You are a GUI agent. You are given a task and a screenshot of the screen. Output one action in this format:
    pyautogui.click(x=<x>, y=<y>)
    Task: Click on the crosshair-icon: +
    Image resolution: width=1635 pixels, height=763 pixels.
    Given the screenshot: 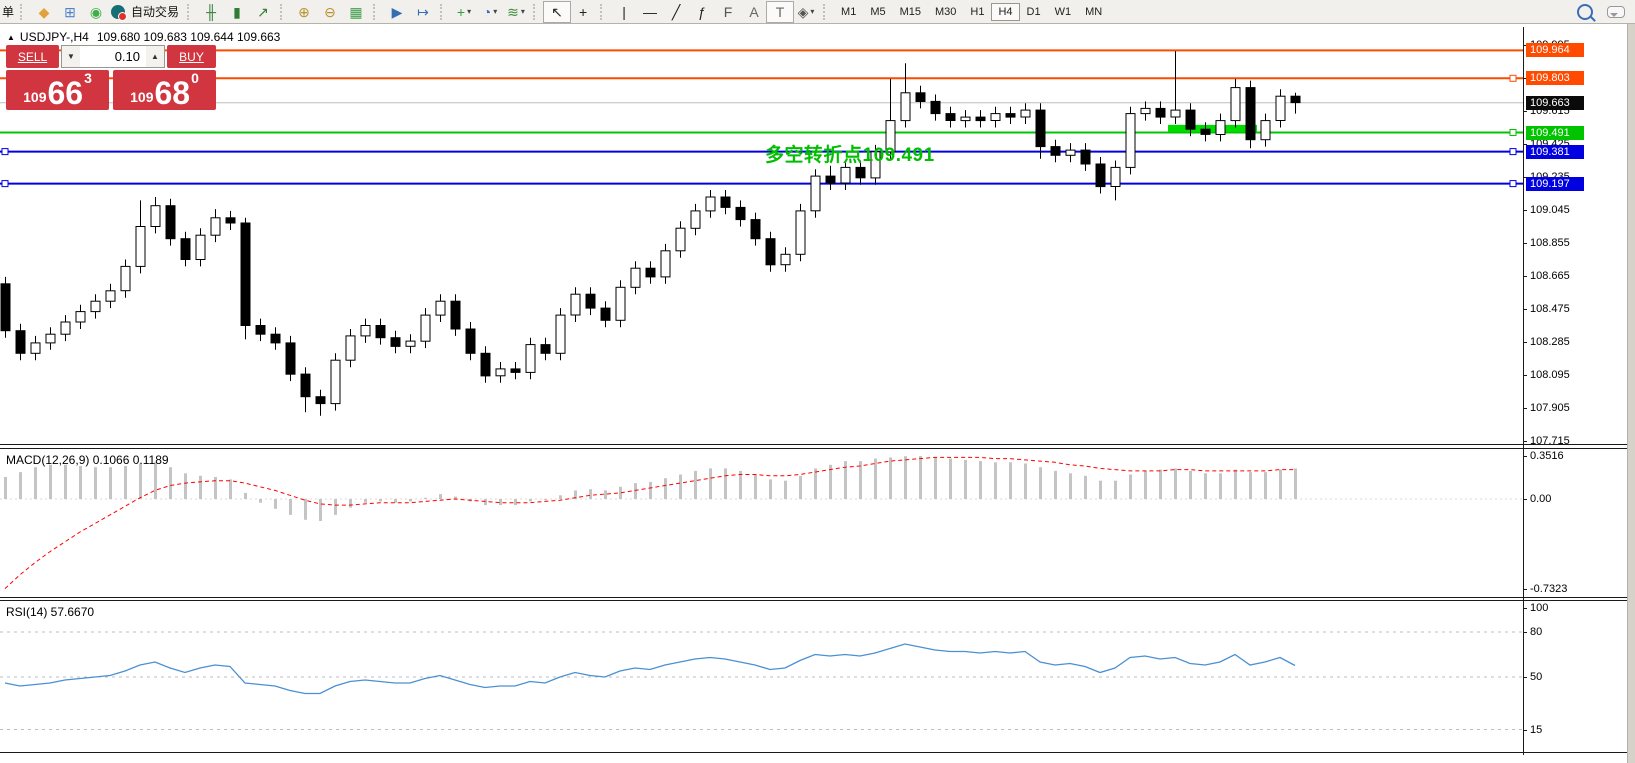 What is the action you would take?
    pyautogui.click(x=583, y=12)
    